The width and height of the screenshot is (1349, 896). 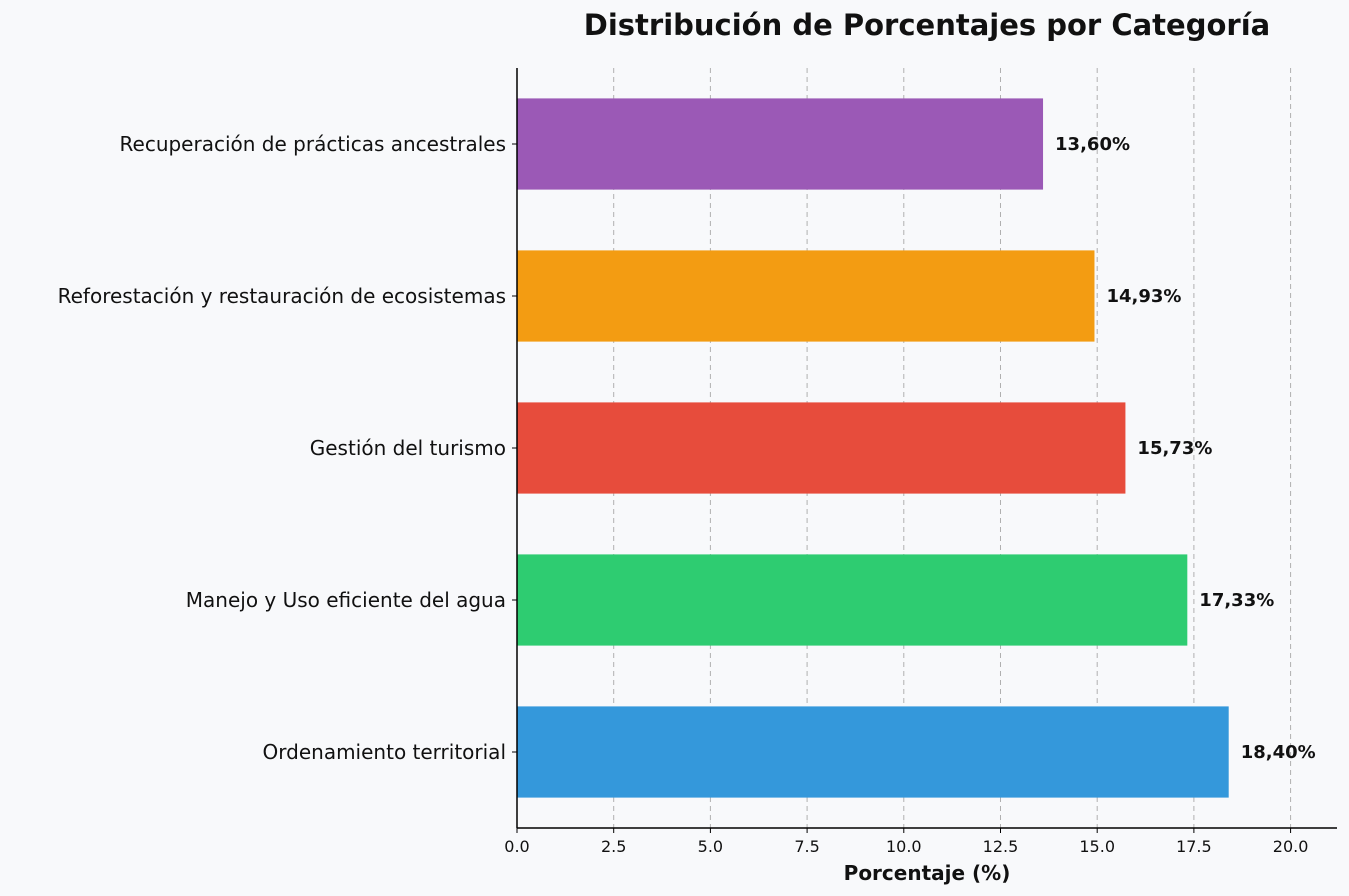 What do you see at coordinates (710, 846) in the screenshot?
I see `x-tick-label: 5.0` at bounding box center [710, 846].